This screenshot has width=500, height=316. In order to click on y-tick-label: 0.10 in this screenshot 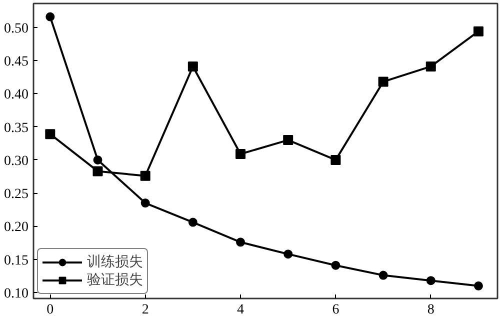, I will do `click(16, 294)`.